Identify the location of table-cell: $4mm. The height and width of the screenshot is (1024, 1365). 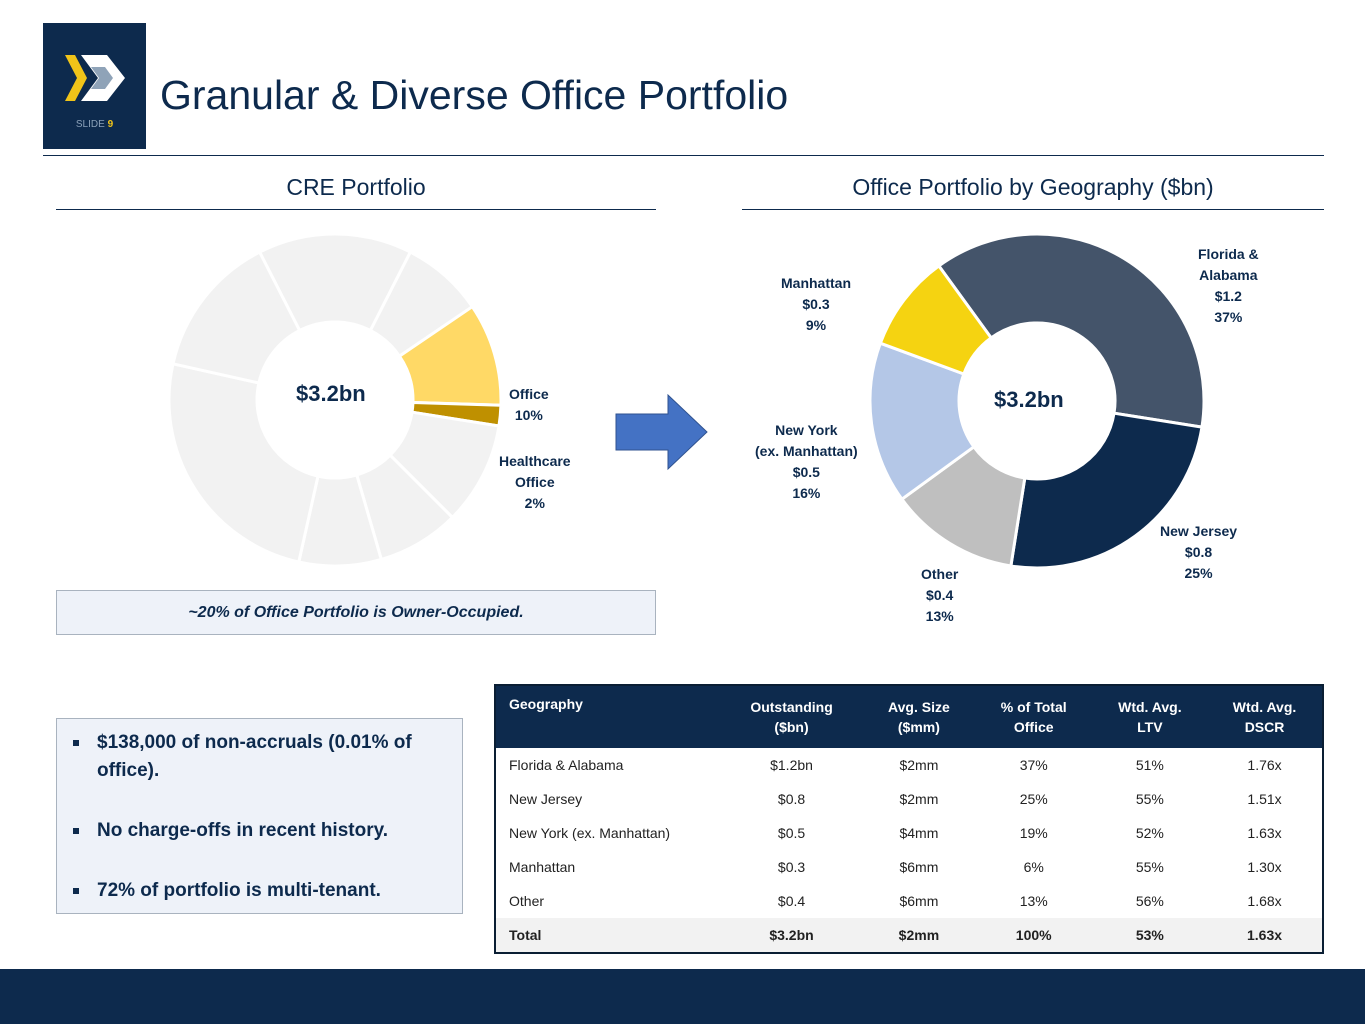
(919, 833).